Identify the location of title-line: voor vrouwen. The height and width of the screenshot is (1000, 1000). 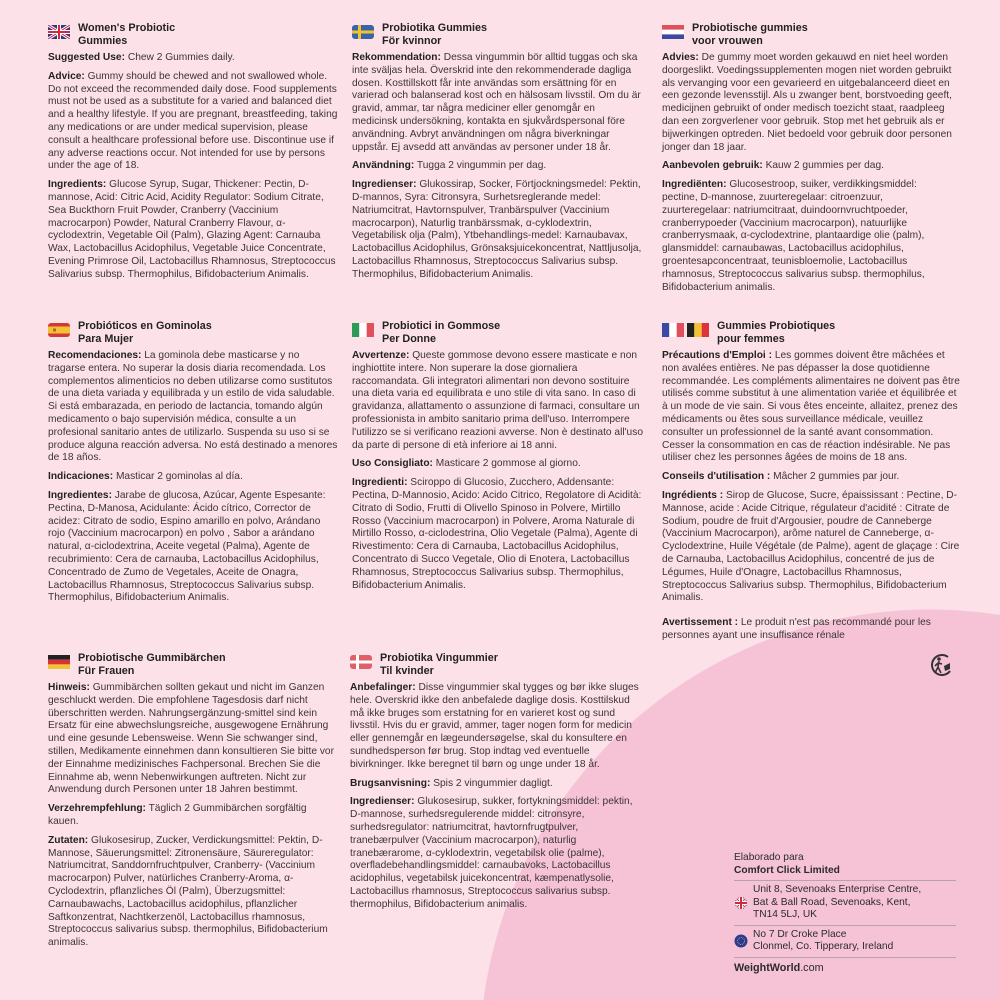
(727, 41).